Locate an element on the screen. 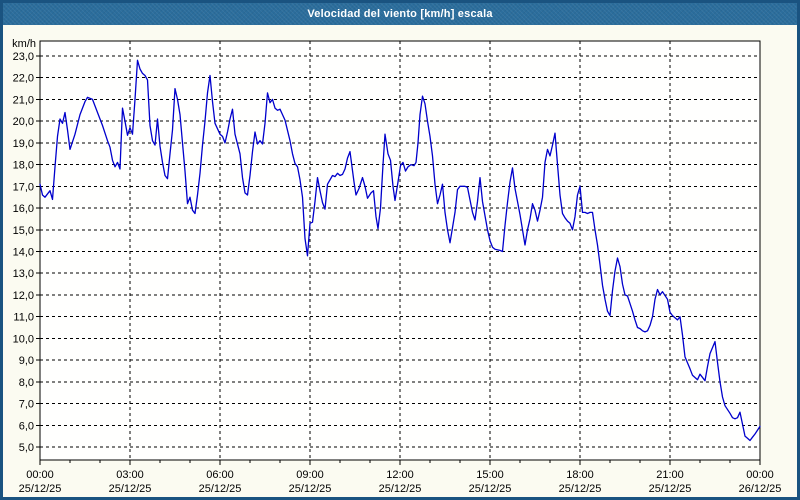 This screenshot has width=800, height=500. x-tick-time-label: 12:00 is located at coordinates (400, 475).